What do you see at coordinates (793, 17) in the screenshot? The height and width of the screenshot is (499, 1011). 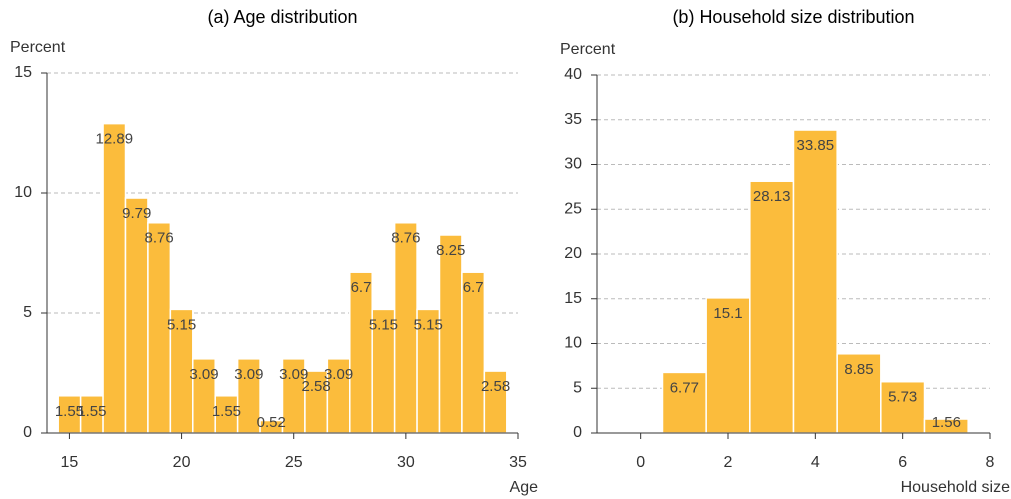 I see `chart-title: (b) Household size distribution` at bounding box center [793, 17].